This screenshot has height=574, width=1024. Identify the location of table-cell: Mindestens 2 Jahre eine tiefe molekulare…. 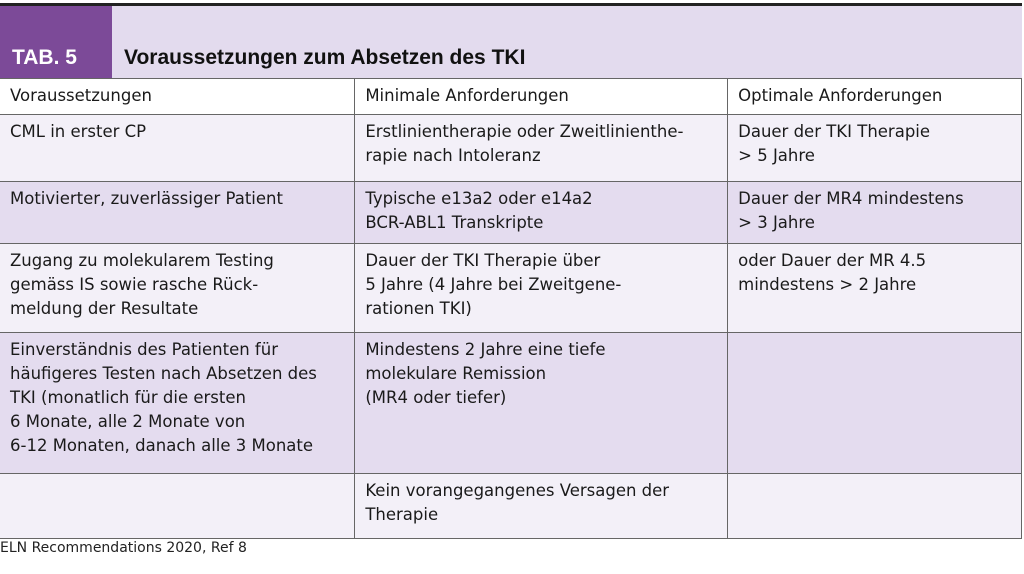
(541, 403).